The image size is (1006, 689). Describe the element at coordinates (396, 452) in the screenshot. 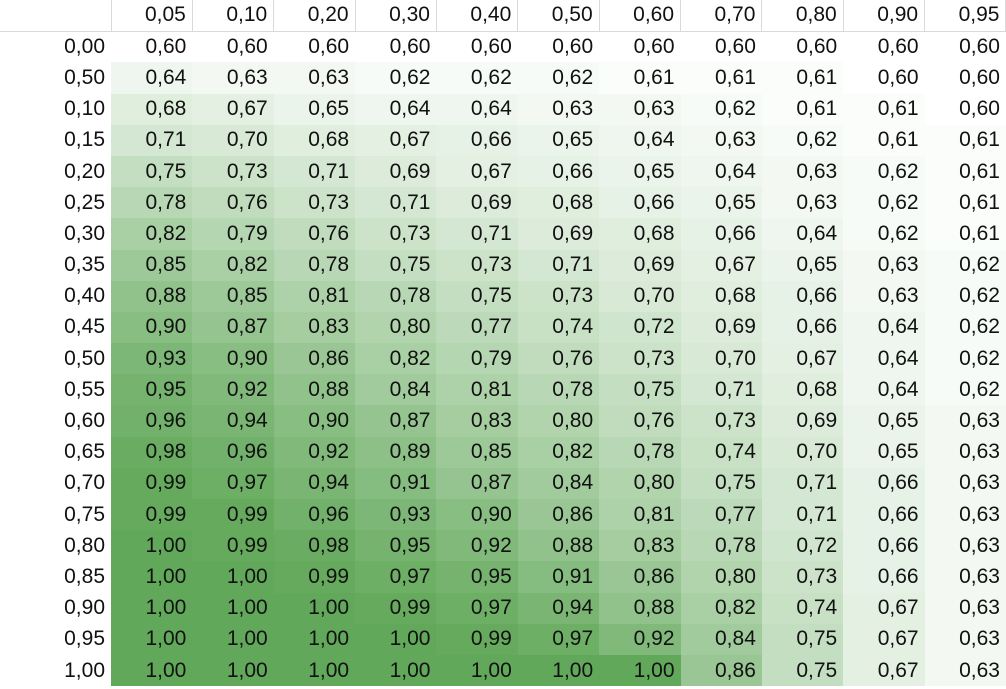

I see `data-cell: 0,89` at that location.